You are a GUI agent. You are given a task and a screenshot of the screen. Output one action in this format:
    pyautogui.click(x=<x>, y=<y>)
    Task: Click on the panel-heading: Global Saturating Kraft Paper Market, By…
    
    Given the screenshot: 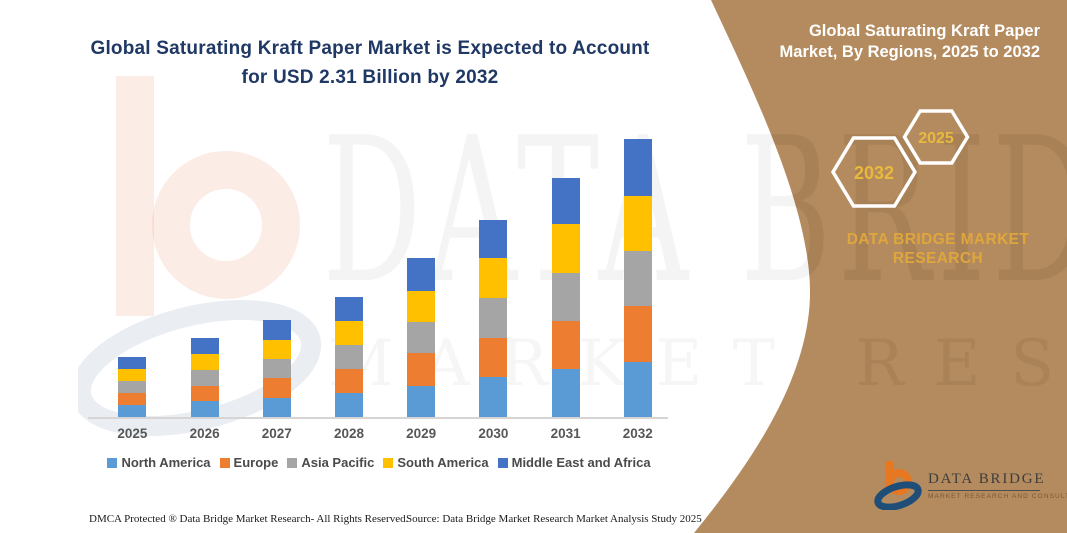 What is the action you would take?
    pyautogui.click(x=909, y=41)
    